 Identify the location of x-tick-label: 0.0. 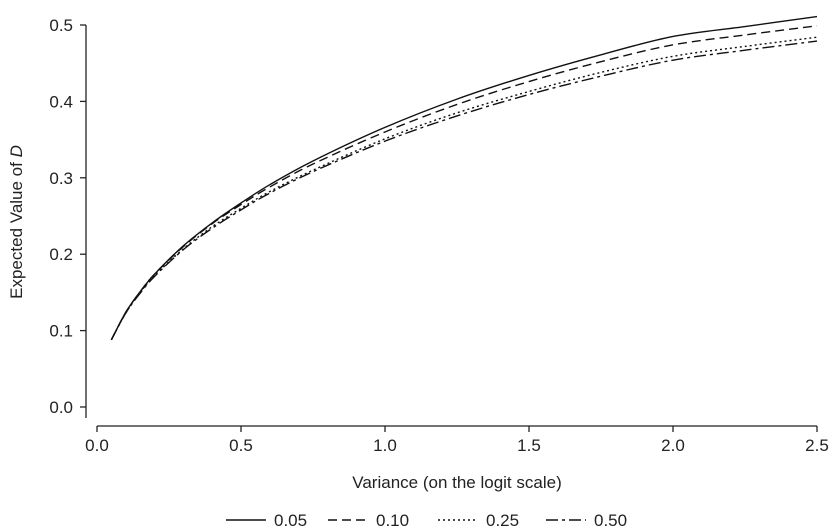
(97, 445).